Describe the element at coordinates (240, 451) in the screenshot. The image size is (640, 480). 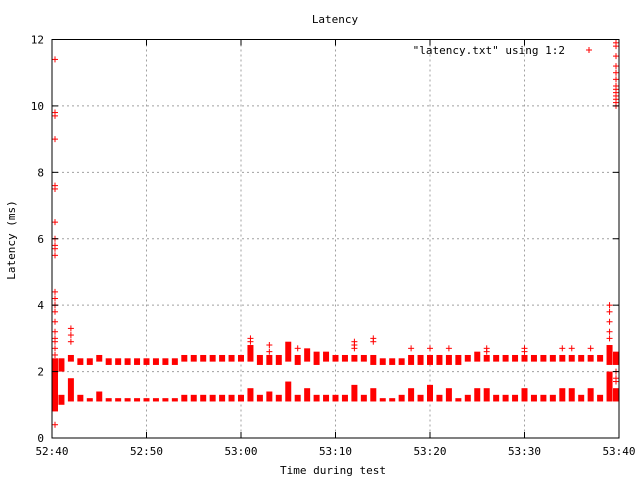
I see `x-tick-label: 53:00` at that location.